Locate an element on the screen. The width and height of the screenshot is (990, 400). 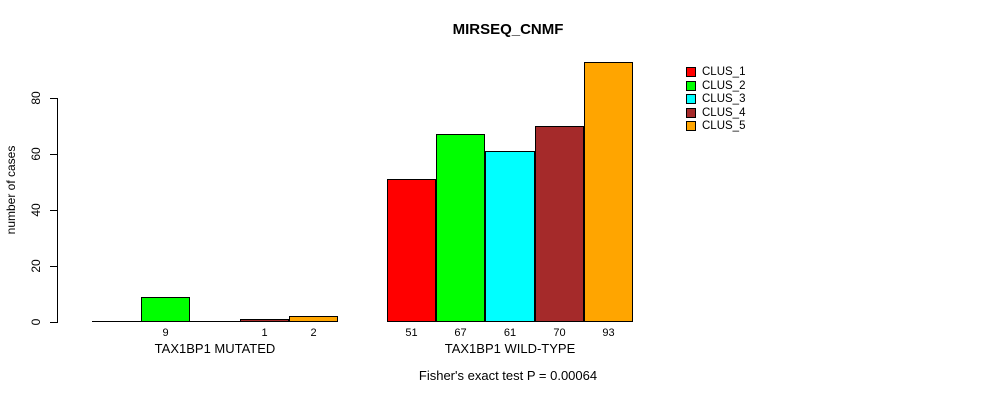
group-label: TAX1BP1 MUTATED is located at coordinates (215, 348).